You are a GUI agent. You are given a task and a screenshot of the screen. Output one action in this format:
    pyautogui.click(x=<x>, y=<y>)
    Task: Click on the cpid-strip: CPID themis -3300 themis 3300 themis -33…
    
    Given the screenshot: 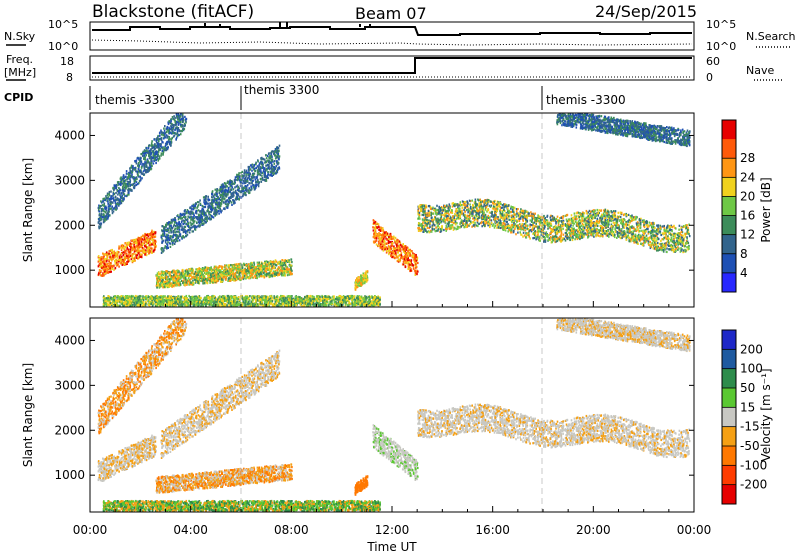 What is the action you would take?
    pyautogui.click(x=315, y=96)
    